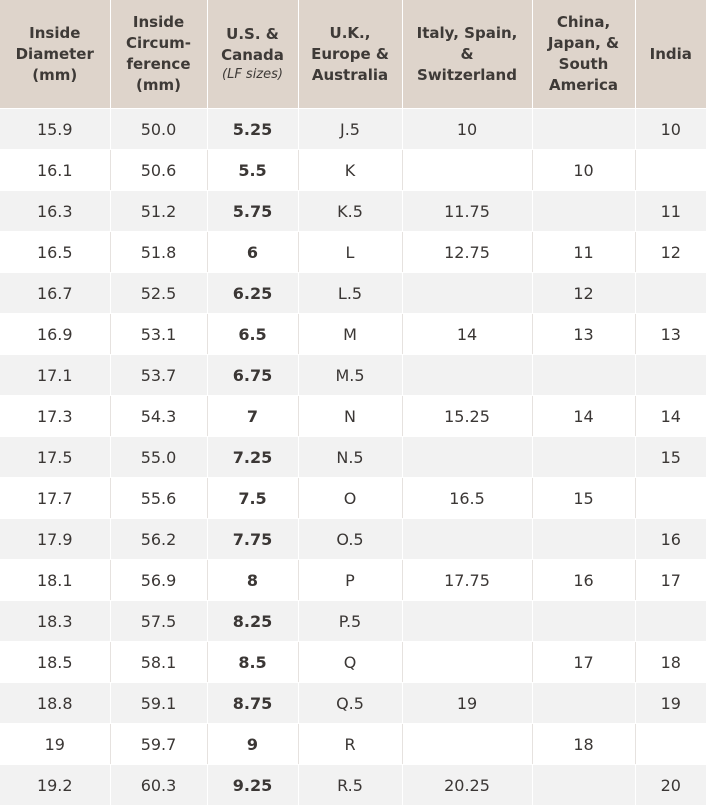 The image size is (706, 810). What do you see at coordinates (584, 334) in the screenshot?
I see `cell-china-japan-south-america: 13` at bounding box center [584, 334].